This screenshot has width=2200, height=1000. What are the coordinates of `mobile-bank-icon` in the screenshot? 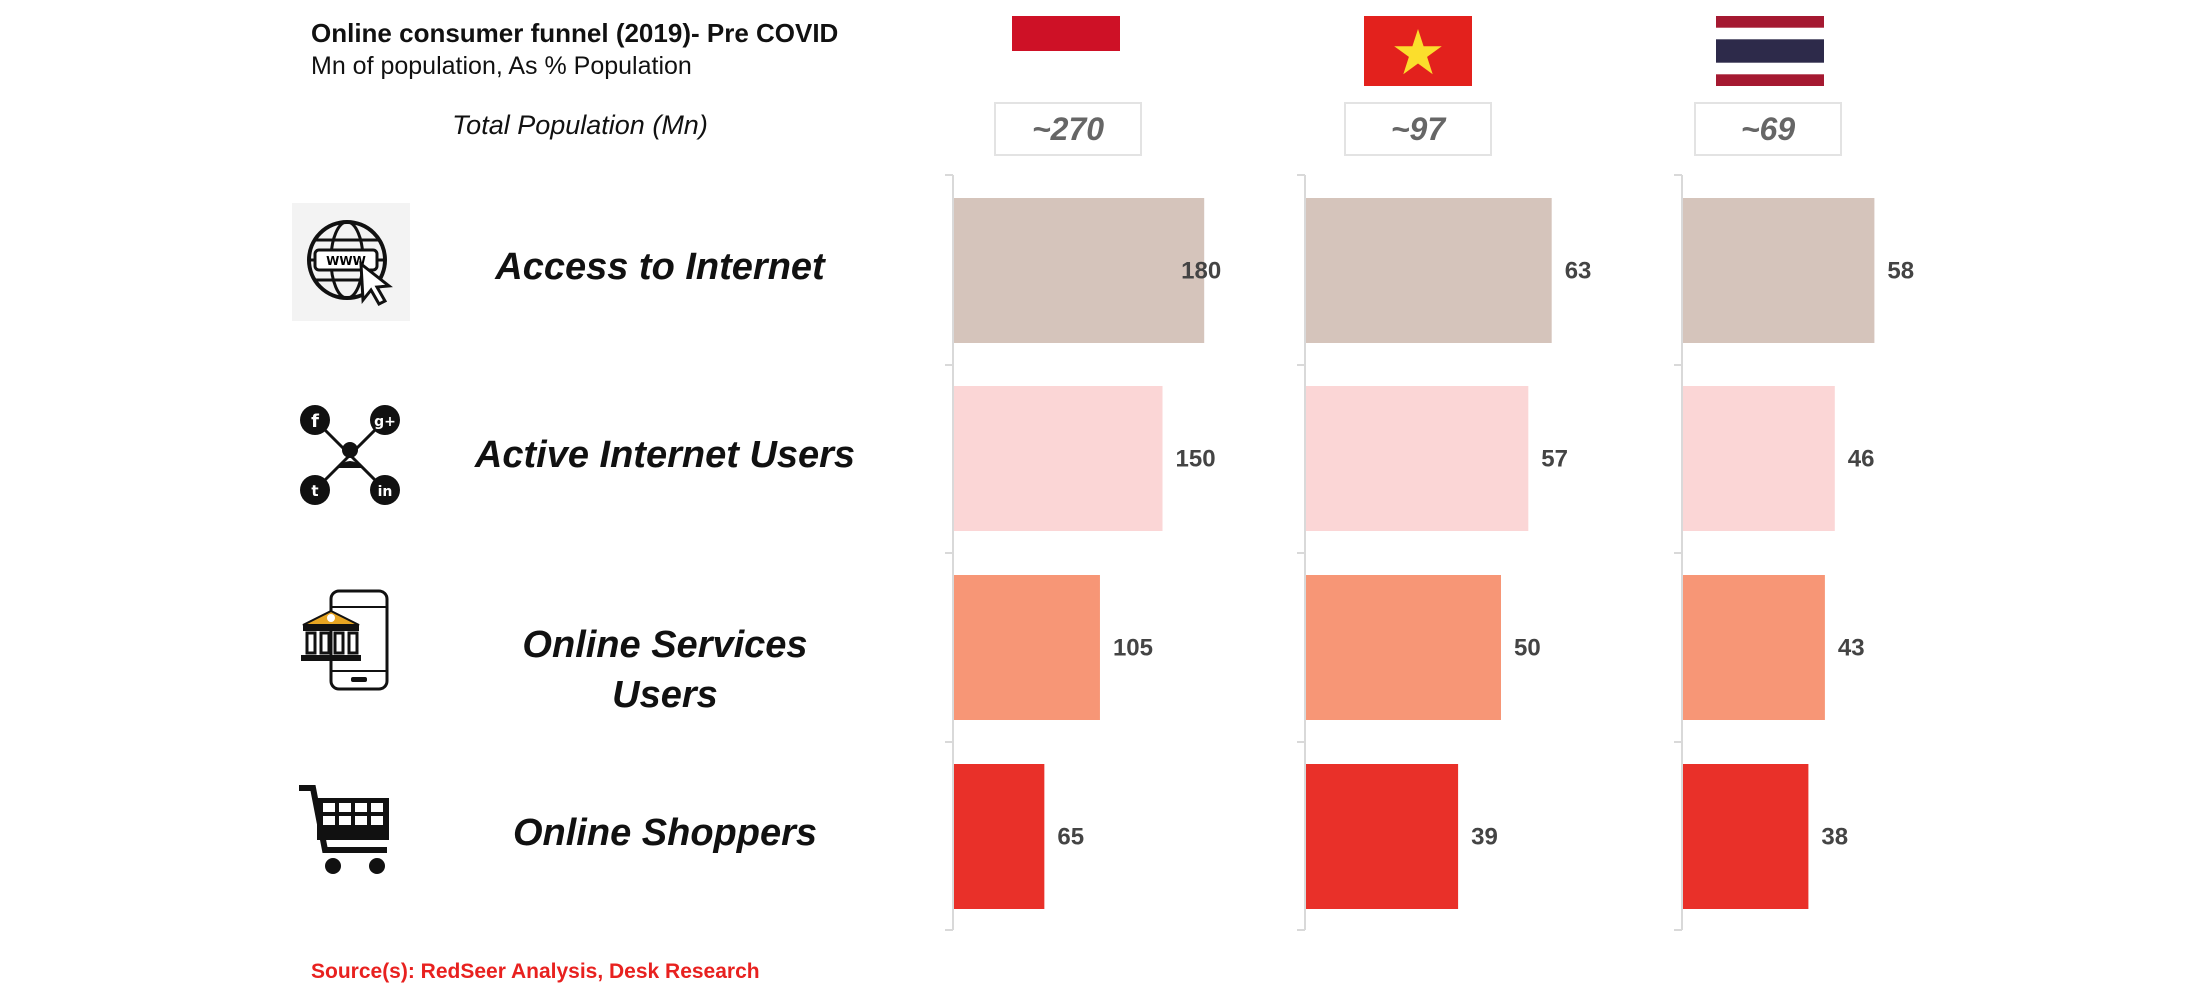 It's located at (350, 640).